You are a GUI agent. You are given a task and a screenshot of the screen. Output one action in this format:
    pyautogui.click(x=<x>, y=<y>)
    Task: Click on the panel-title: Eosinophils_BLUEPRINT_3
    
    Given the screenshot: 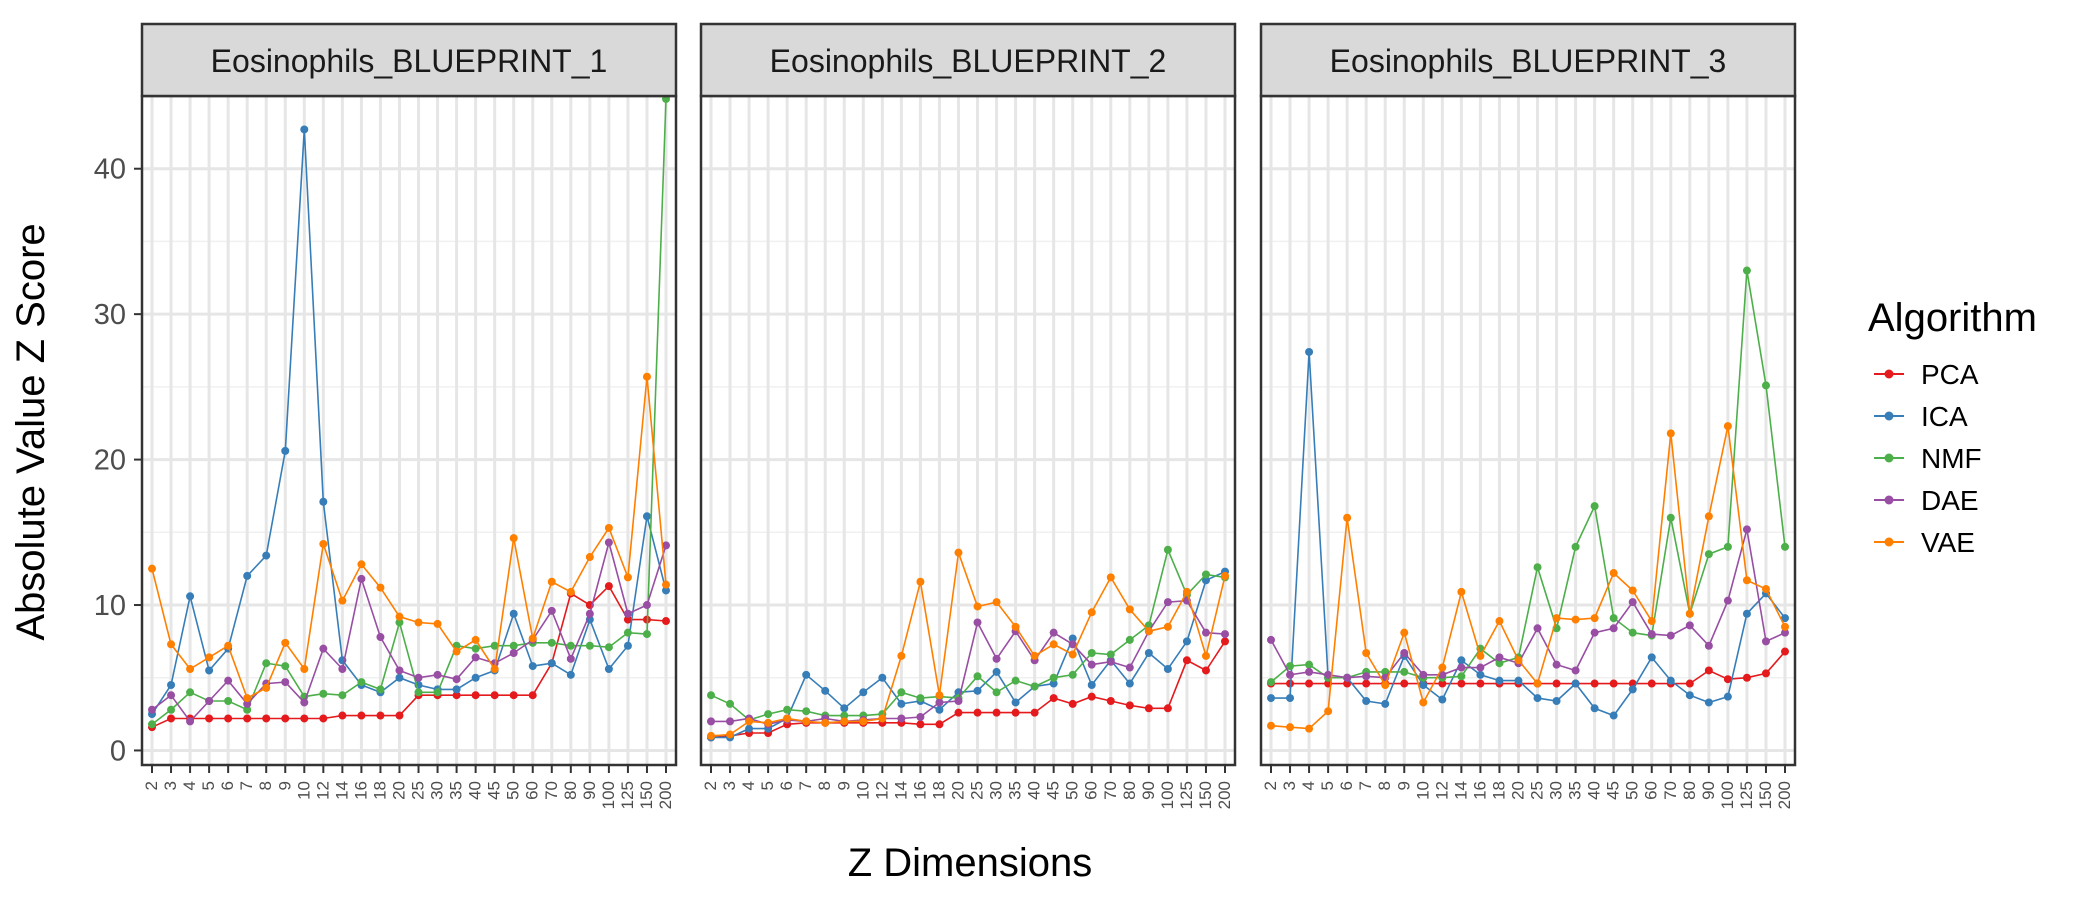 What is the action you would take?
    pyautogui.click(x=1528, y=61)
    